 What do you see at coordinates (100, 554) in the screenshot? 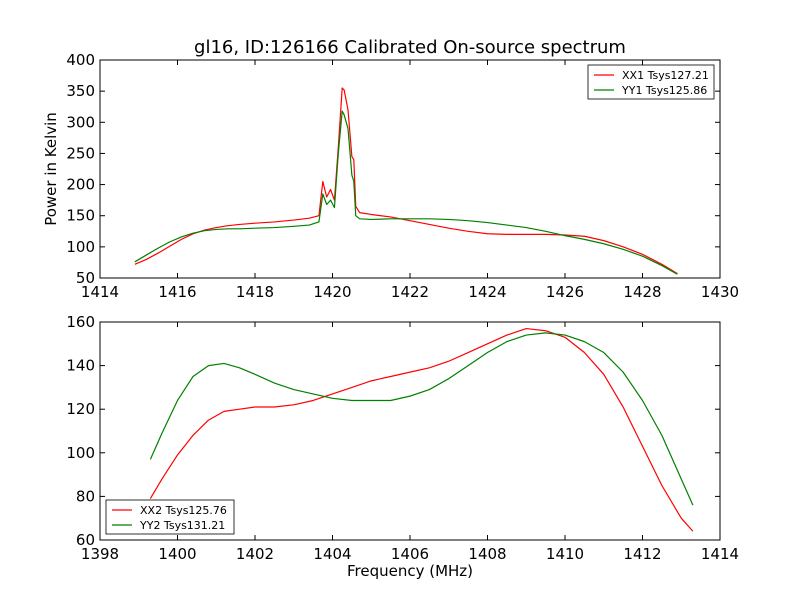
I see `x-tick-label: 1398` at bounding box center [100, 554].